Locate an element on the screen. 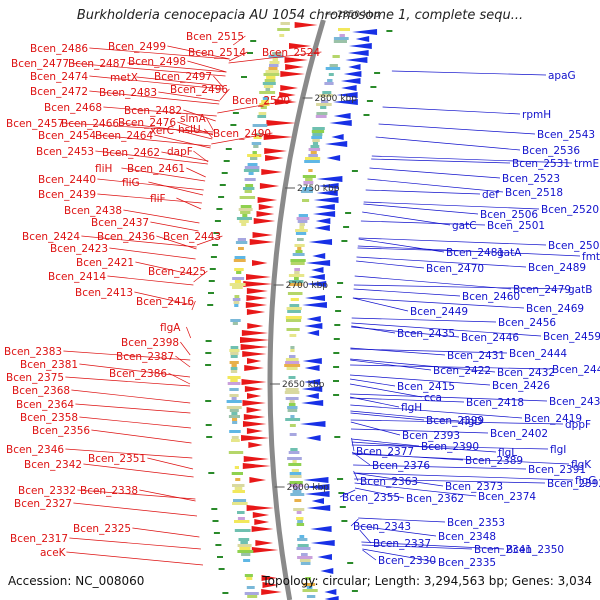  right-gene-label: Bcen_2444 is located at coordinates (538, 354).